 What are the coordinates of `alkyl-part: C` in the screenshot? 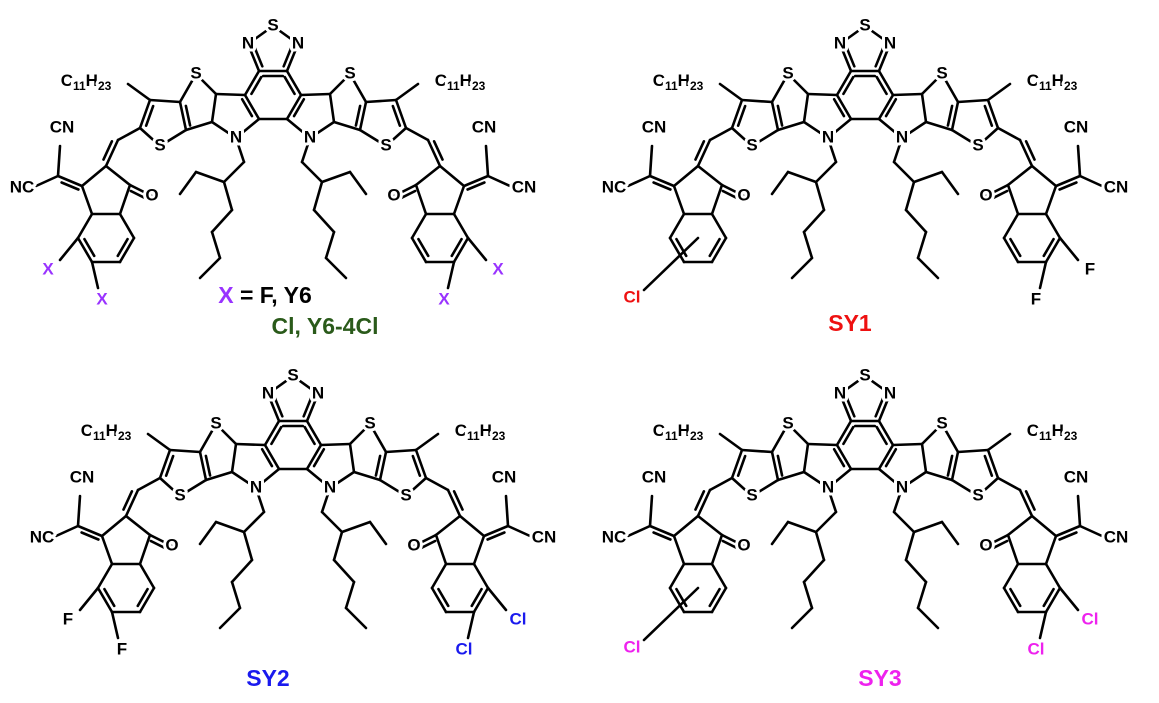 It's located at (461, 430).